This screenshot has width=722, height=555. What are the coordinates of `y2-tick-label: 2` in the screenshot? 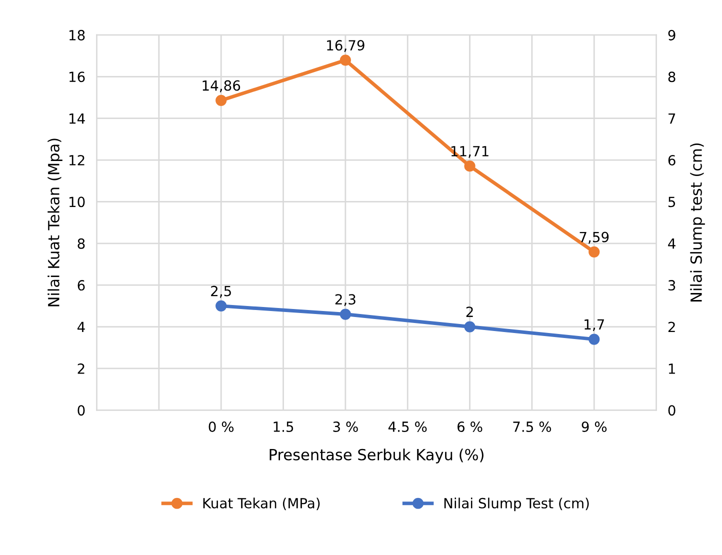 It's located at (671, 327).